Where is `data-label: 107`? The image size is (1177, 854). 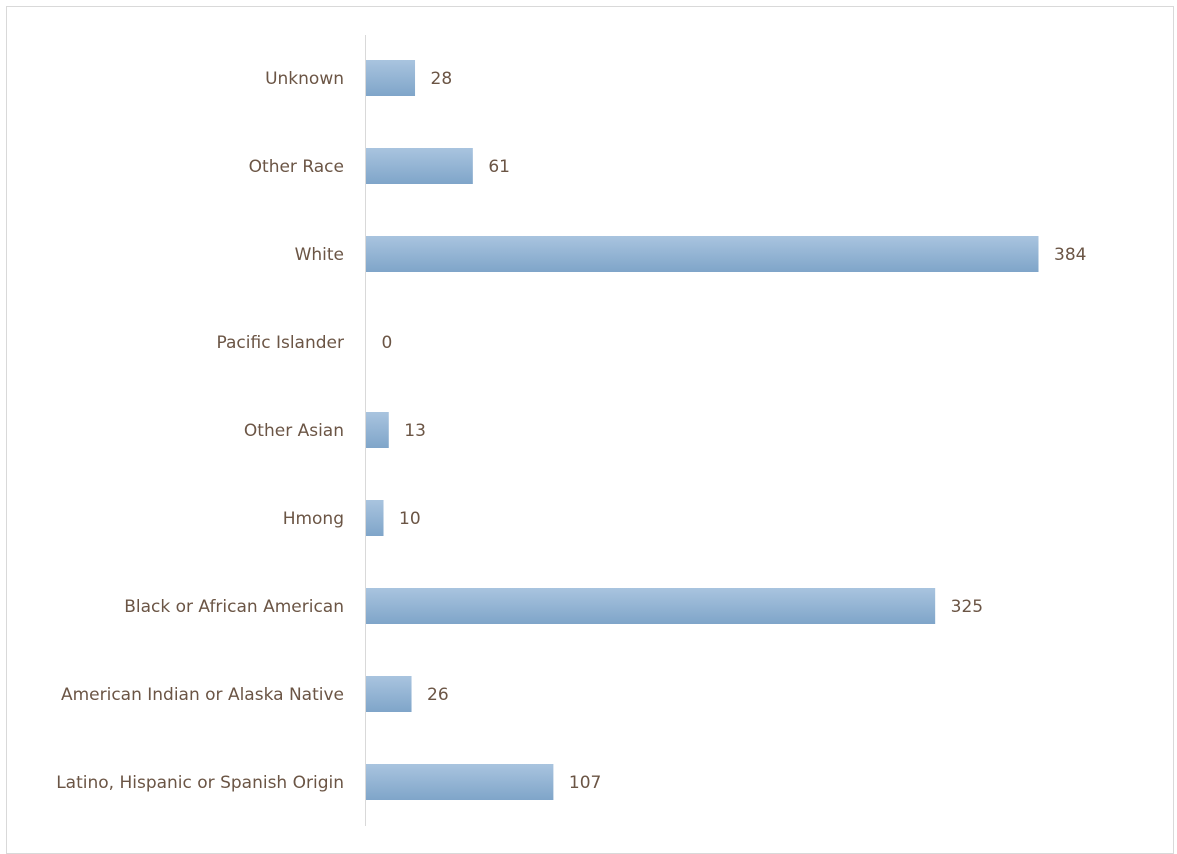 data-label: 107 is located at coordinates (585, 783).